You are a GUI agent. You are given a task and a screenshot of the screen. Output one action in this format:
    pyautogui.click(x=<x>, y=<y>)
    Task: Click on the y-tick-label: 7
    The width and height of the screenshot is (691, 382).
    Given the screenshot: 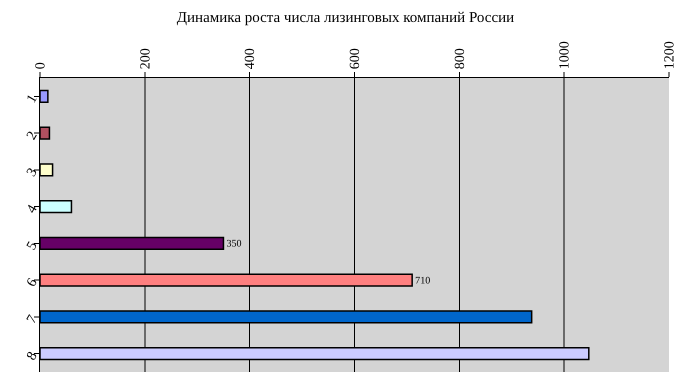 What is the action you would take?
    pyautogui.click(x=32, y=319)
    